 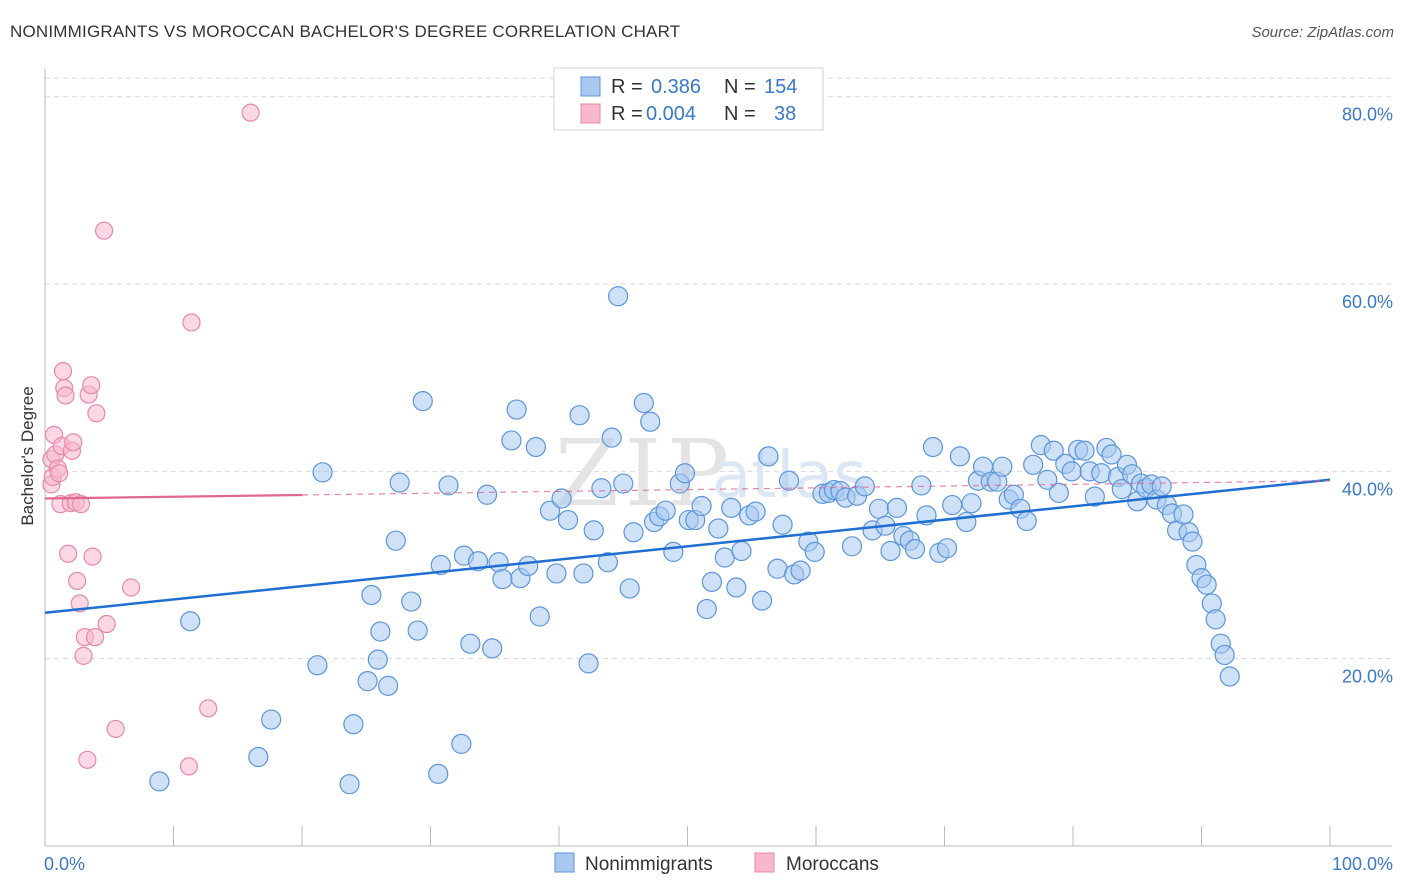 What do you see at coordinates (590, 86) in the screenshot?
I see `legend-swatch-nonimmigrants` at bounding box center [590, 86].